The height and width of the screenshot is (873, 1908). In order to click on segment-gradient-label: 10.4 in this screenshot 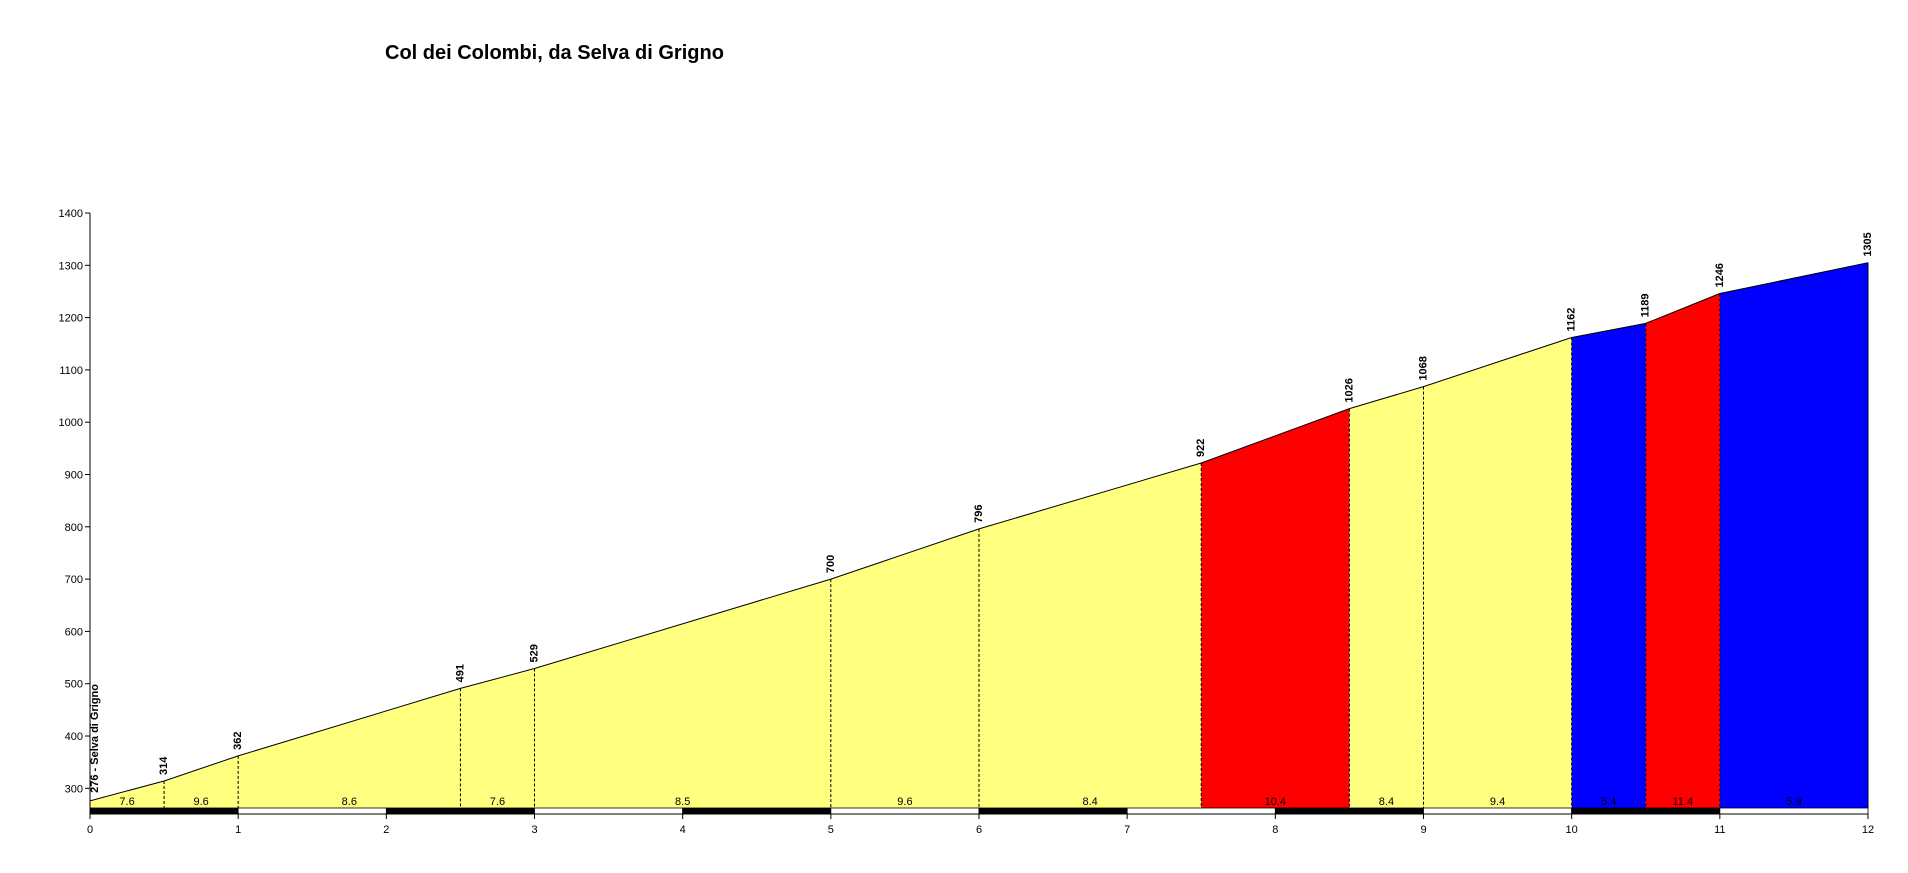, I will do `click(1275, 802)`.